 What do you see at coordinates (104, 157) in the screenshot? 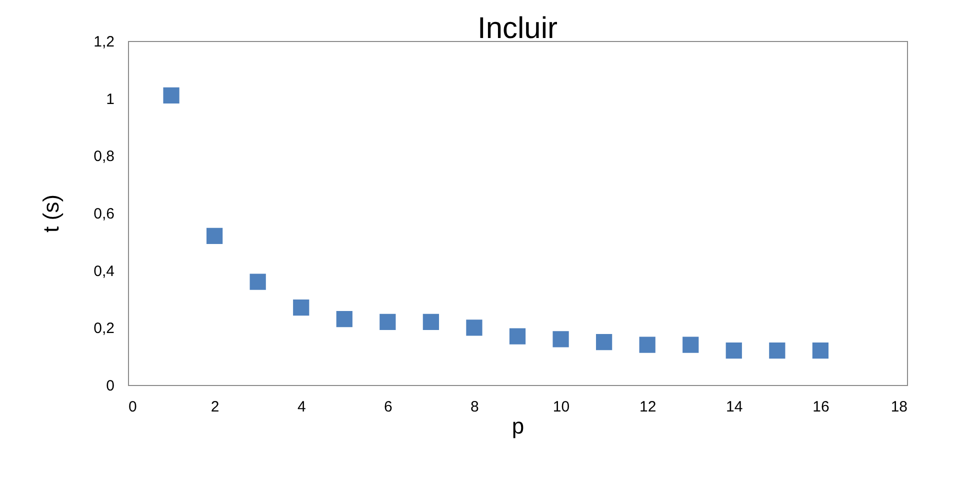
I see `y-tick-label: 0,8` at bounding box center [104, 157].